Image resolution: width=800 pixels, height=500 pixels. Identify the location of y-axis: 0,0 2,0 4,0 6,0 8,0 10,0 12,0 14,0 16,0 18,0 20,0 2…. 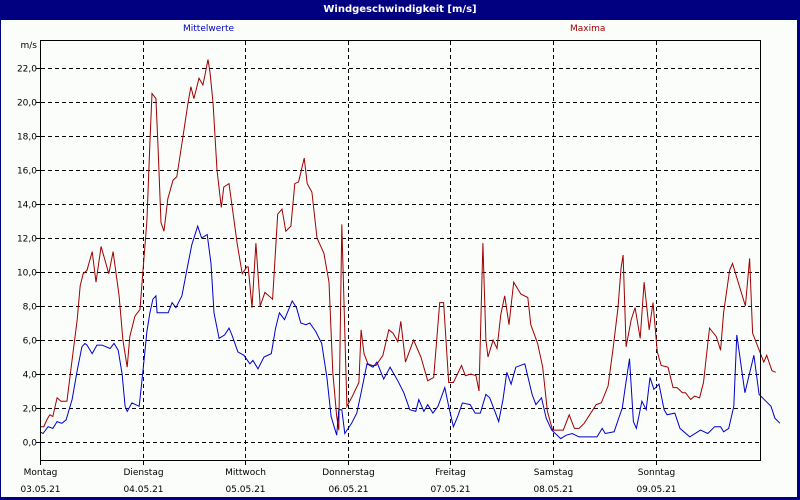
(29, 245).